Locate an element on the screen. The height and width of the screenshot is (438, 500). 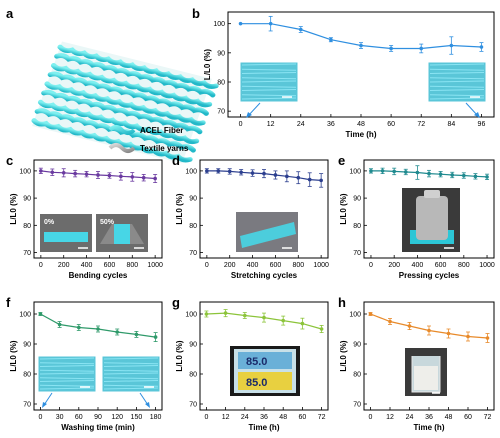
meter-readout-bottom: 85.0 is located at coordinates (256, 383).